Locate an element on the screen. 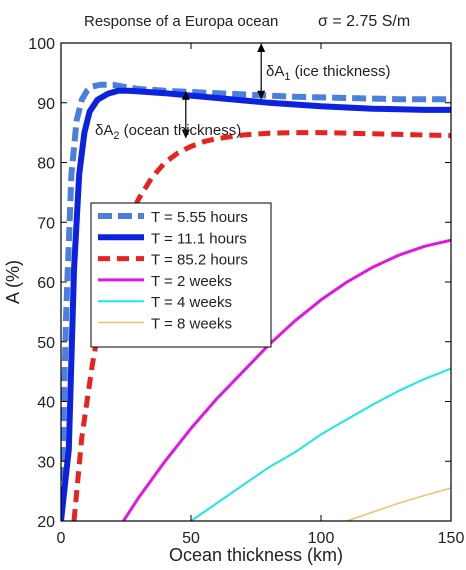  series-line-t-8-weeks is located at coordinates (398, 504).